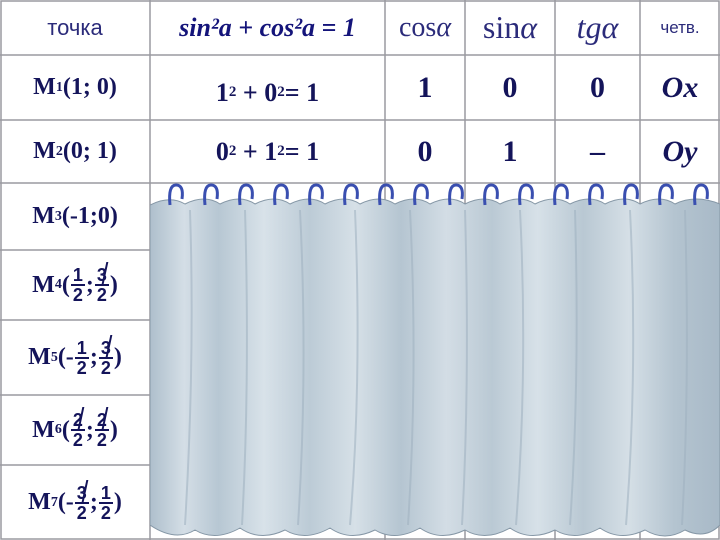 The height and width of the screenshot is (540, 720). I want to click on curtain-hooks, so click(438, 194).